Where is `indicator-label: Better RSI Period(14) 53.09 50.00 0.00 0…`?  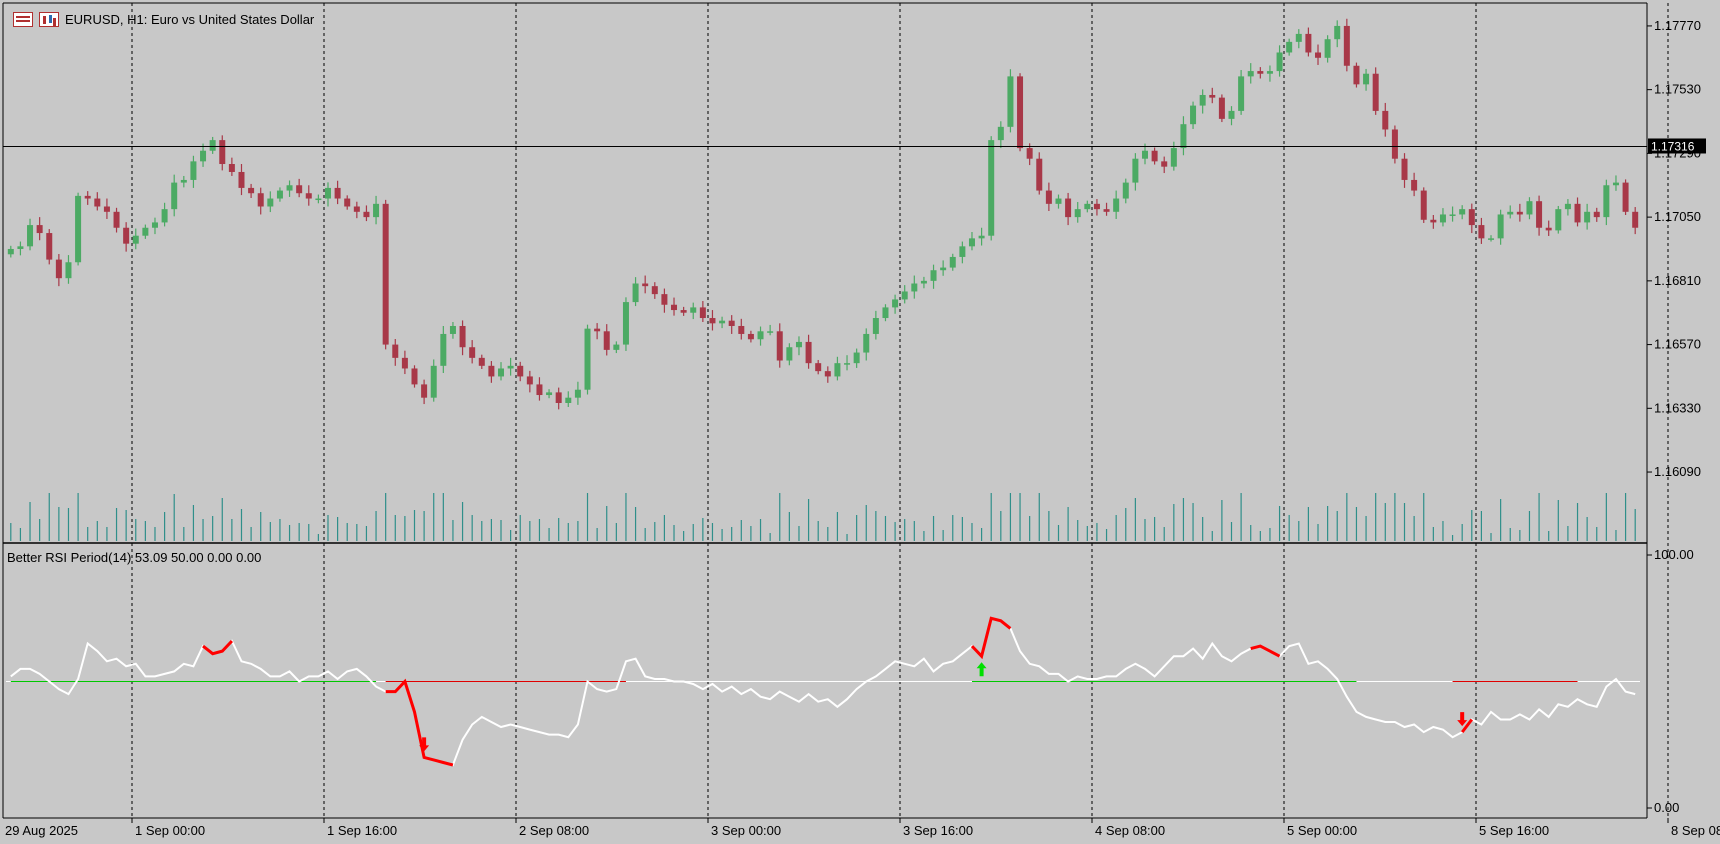
indicator-label: Better RSI Period(14) 53.09 50.00 0.00 0… is located at coordinates (134, 557).